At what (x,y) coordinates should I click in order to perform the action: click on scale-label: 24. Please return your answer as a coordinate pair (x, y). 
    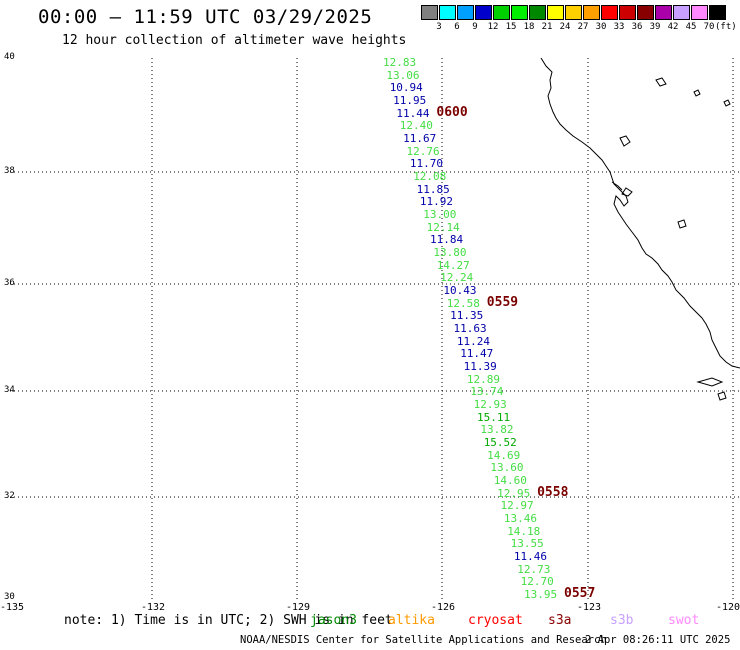
    Looking at the image, I should click on (565, 27).